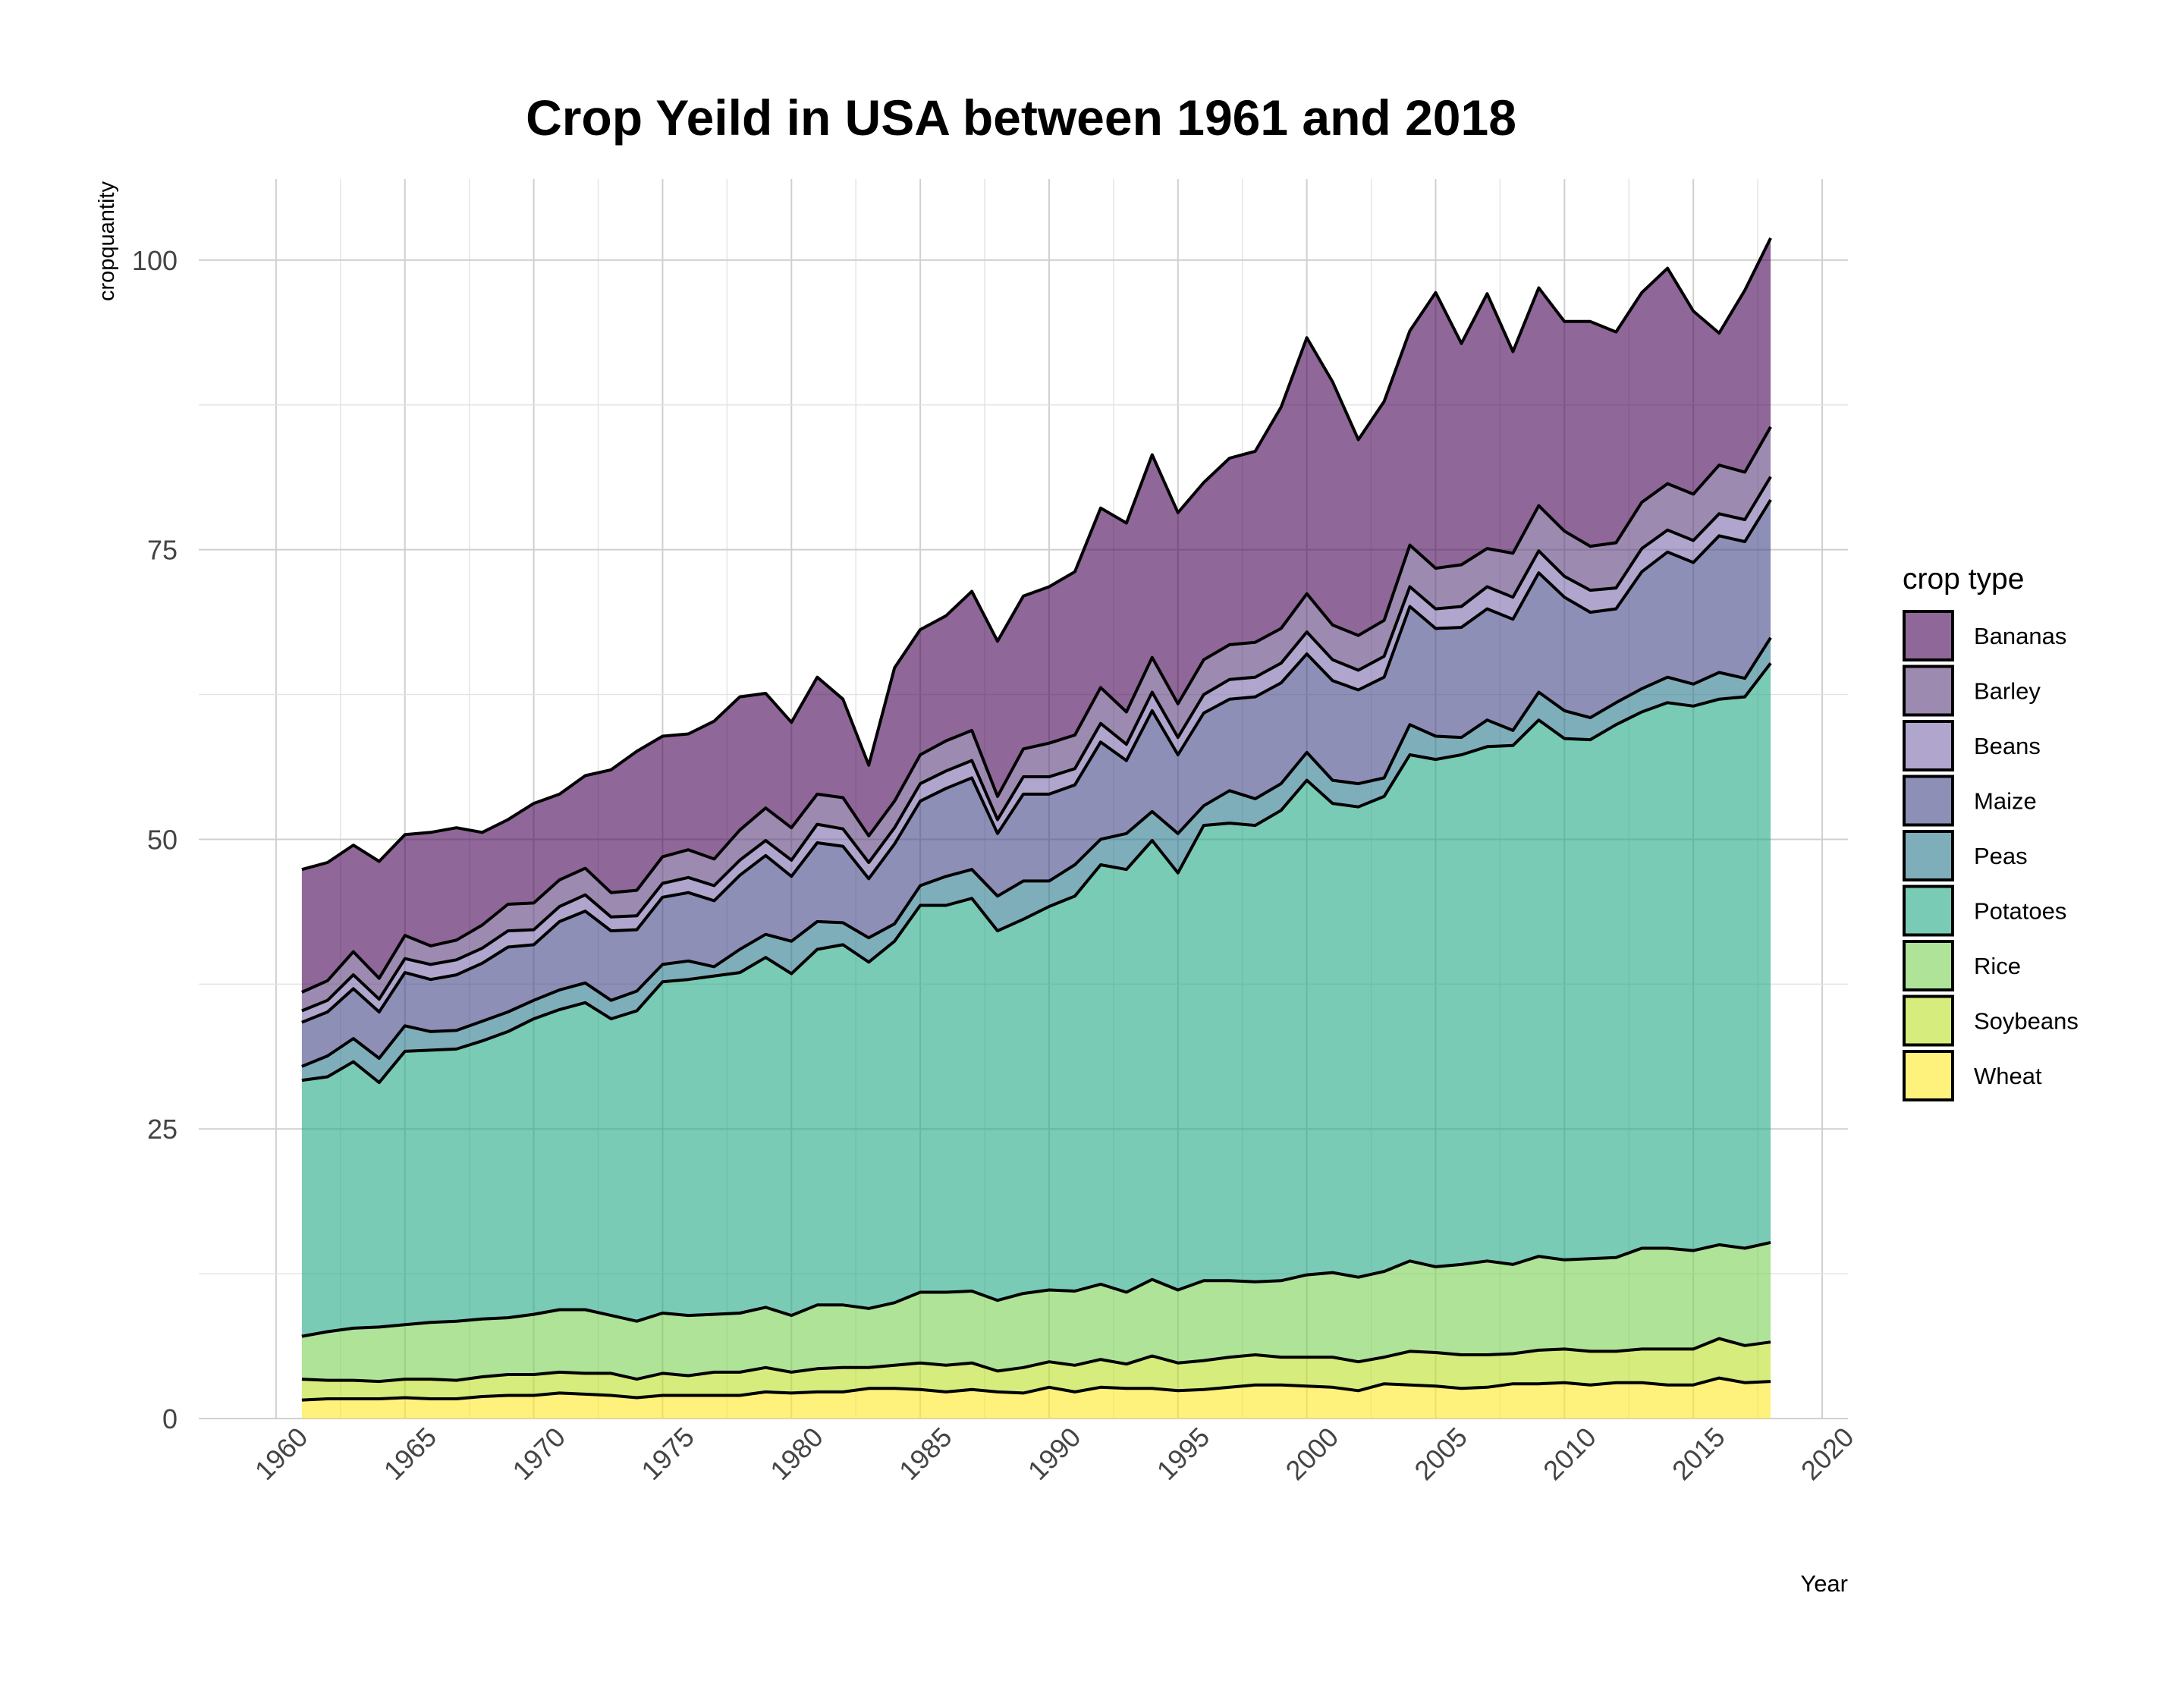 Image resolution: width=2184 pixels, height=1681 pixels. Describe the element at coordinates (1928, 1075) in the screenshot. I see `legend-swatch-wheat` at that location.